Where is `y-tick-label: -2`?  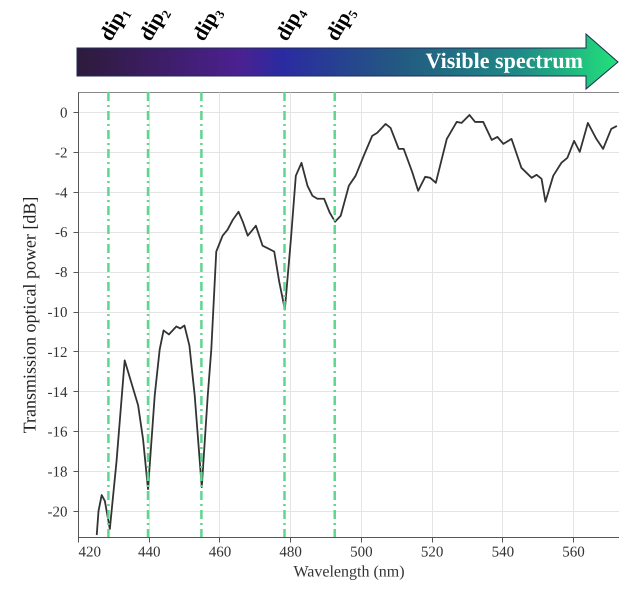 y-tick-label: -2 is located at coordinates (61, 153).